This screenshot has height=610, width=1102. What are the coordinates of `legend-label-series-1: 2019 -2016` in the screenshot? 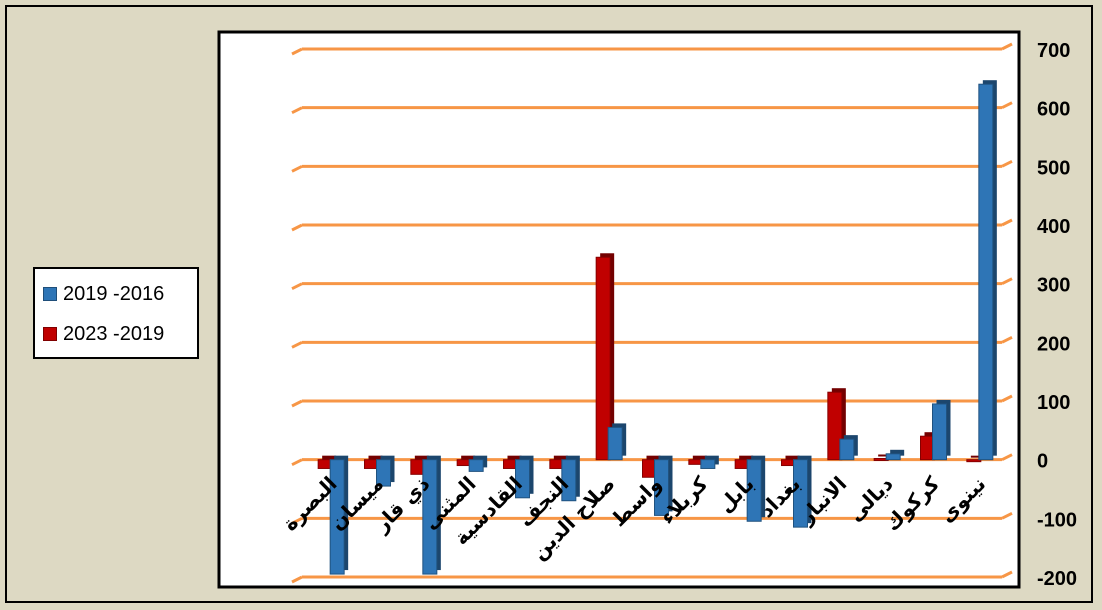 It's located at (114, 293).